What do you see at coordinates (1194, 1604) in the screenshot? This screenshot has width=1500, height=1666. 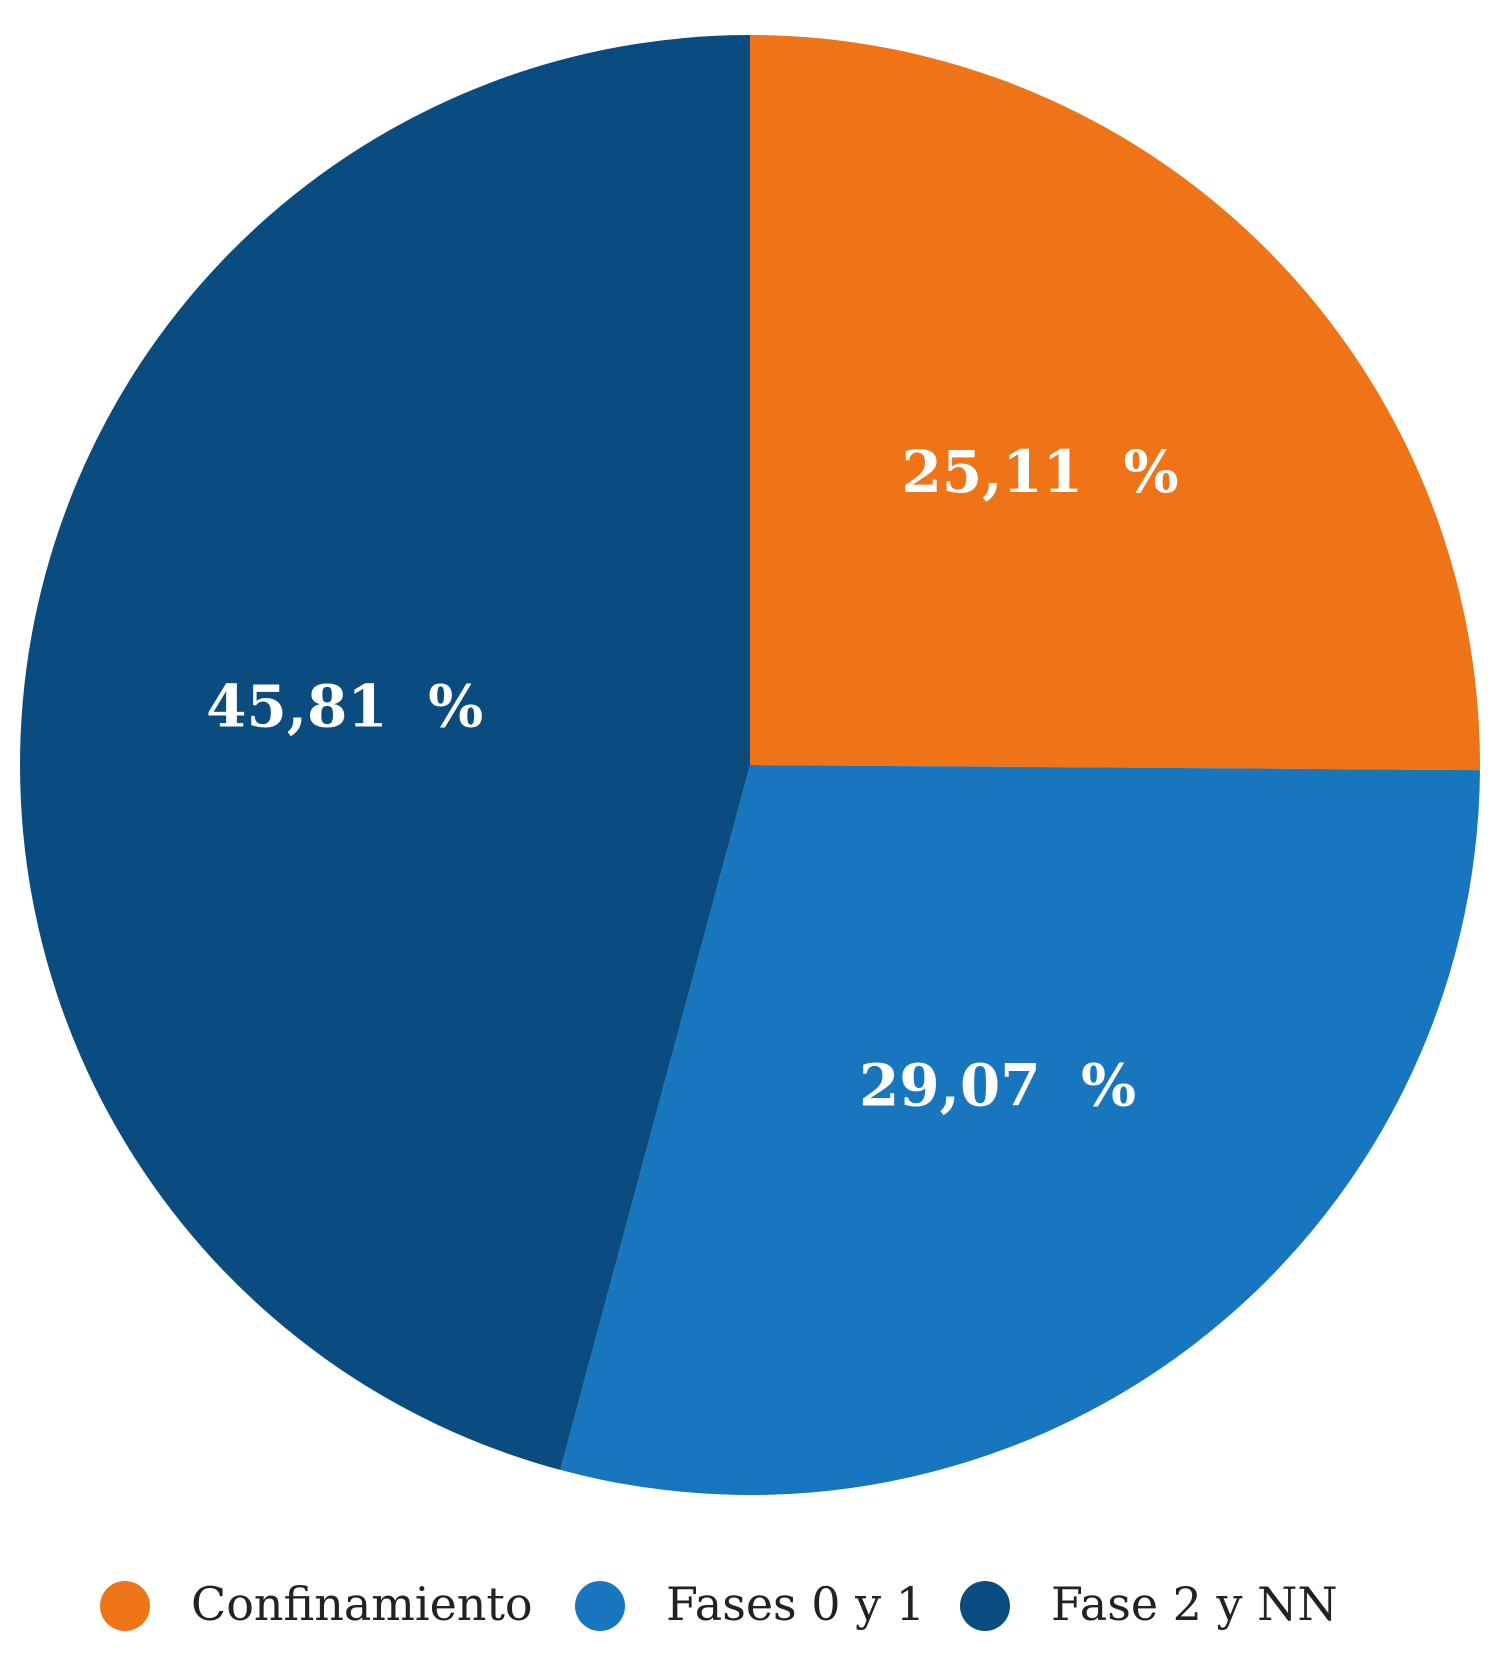 I see `legend-label: Fase 2 y NN` at bounding box center [1194, 1604].